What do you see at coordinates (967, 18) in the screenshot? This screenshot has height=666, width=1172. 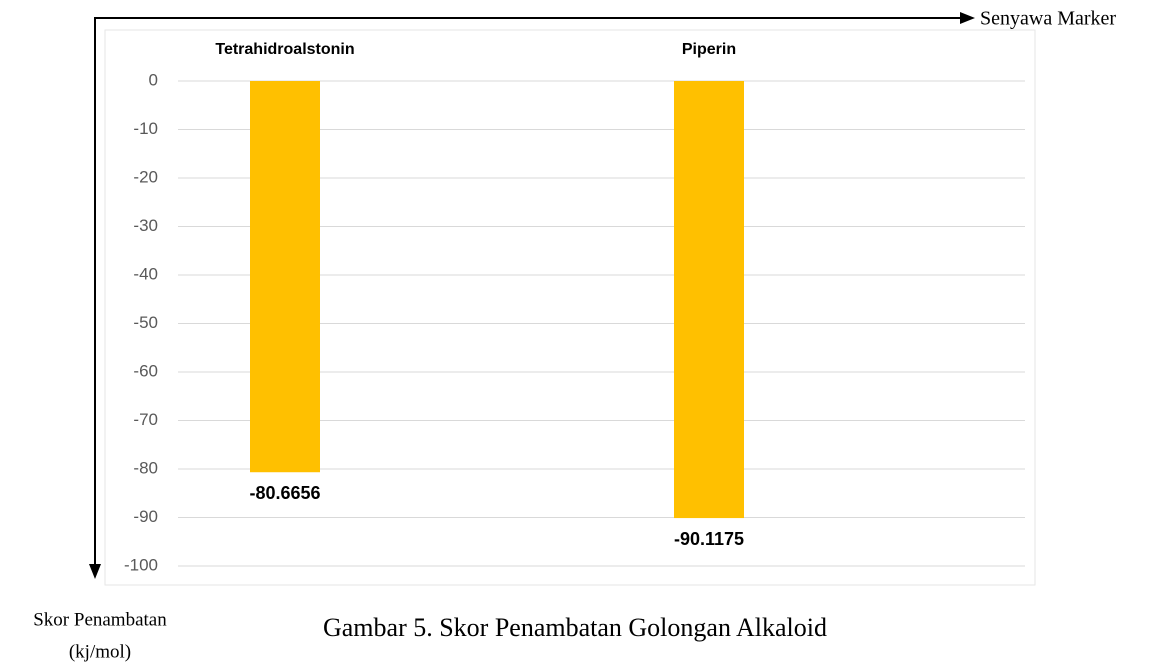 I see `x-arrowhead` at bounding box center [967, 18].